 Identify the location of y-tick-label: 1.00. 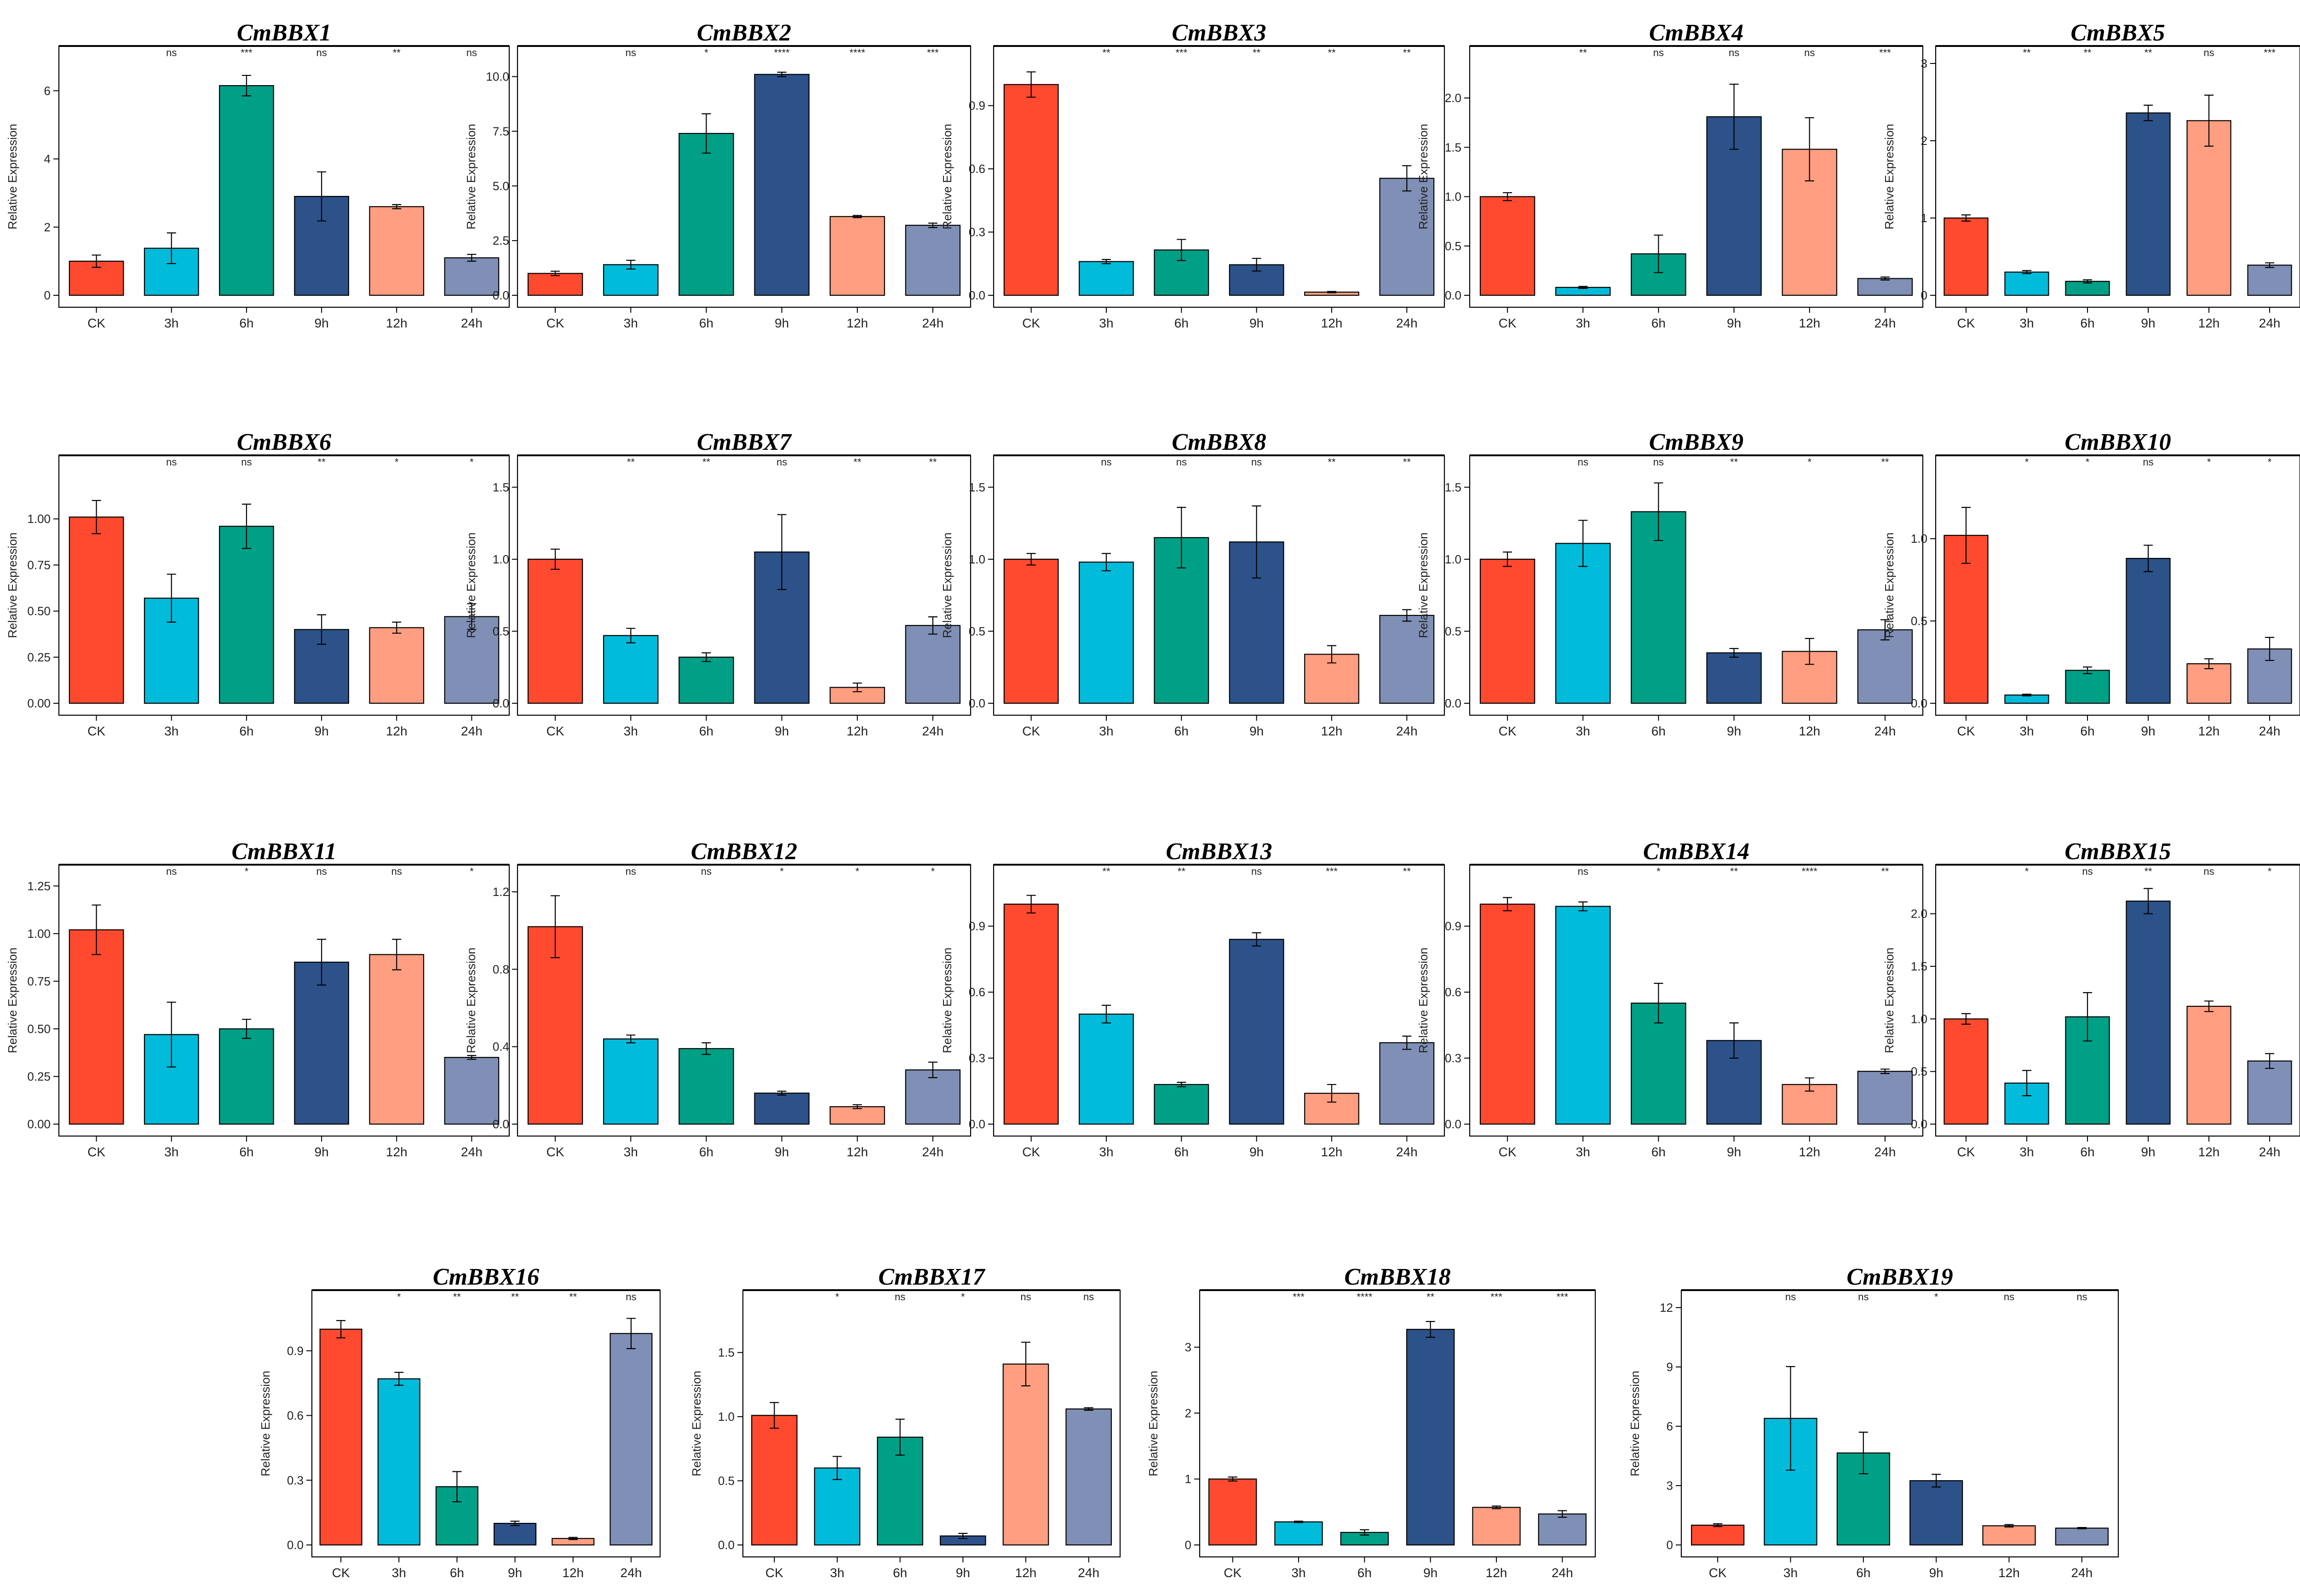
(39, 934).